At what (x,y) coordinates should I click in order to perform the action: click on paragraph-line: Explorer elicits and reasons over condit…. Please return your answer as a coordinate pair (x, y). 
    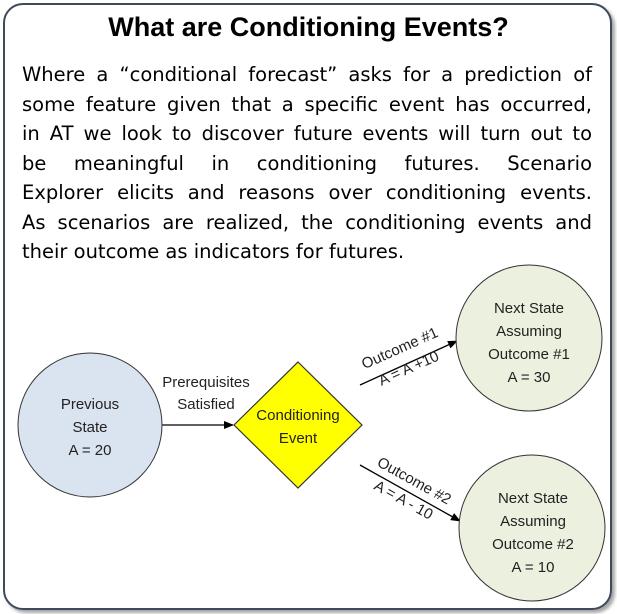
    Looking at the image, I should click on (307, 192).